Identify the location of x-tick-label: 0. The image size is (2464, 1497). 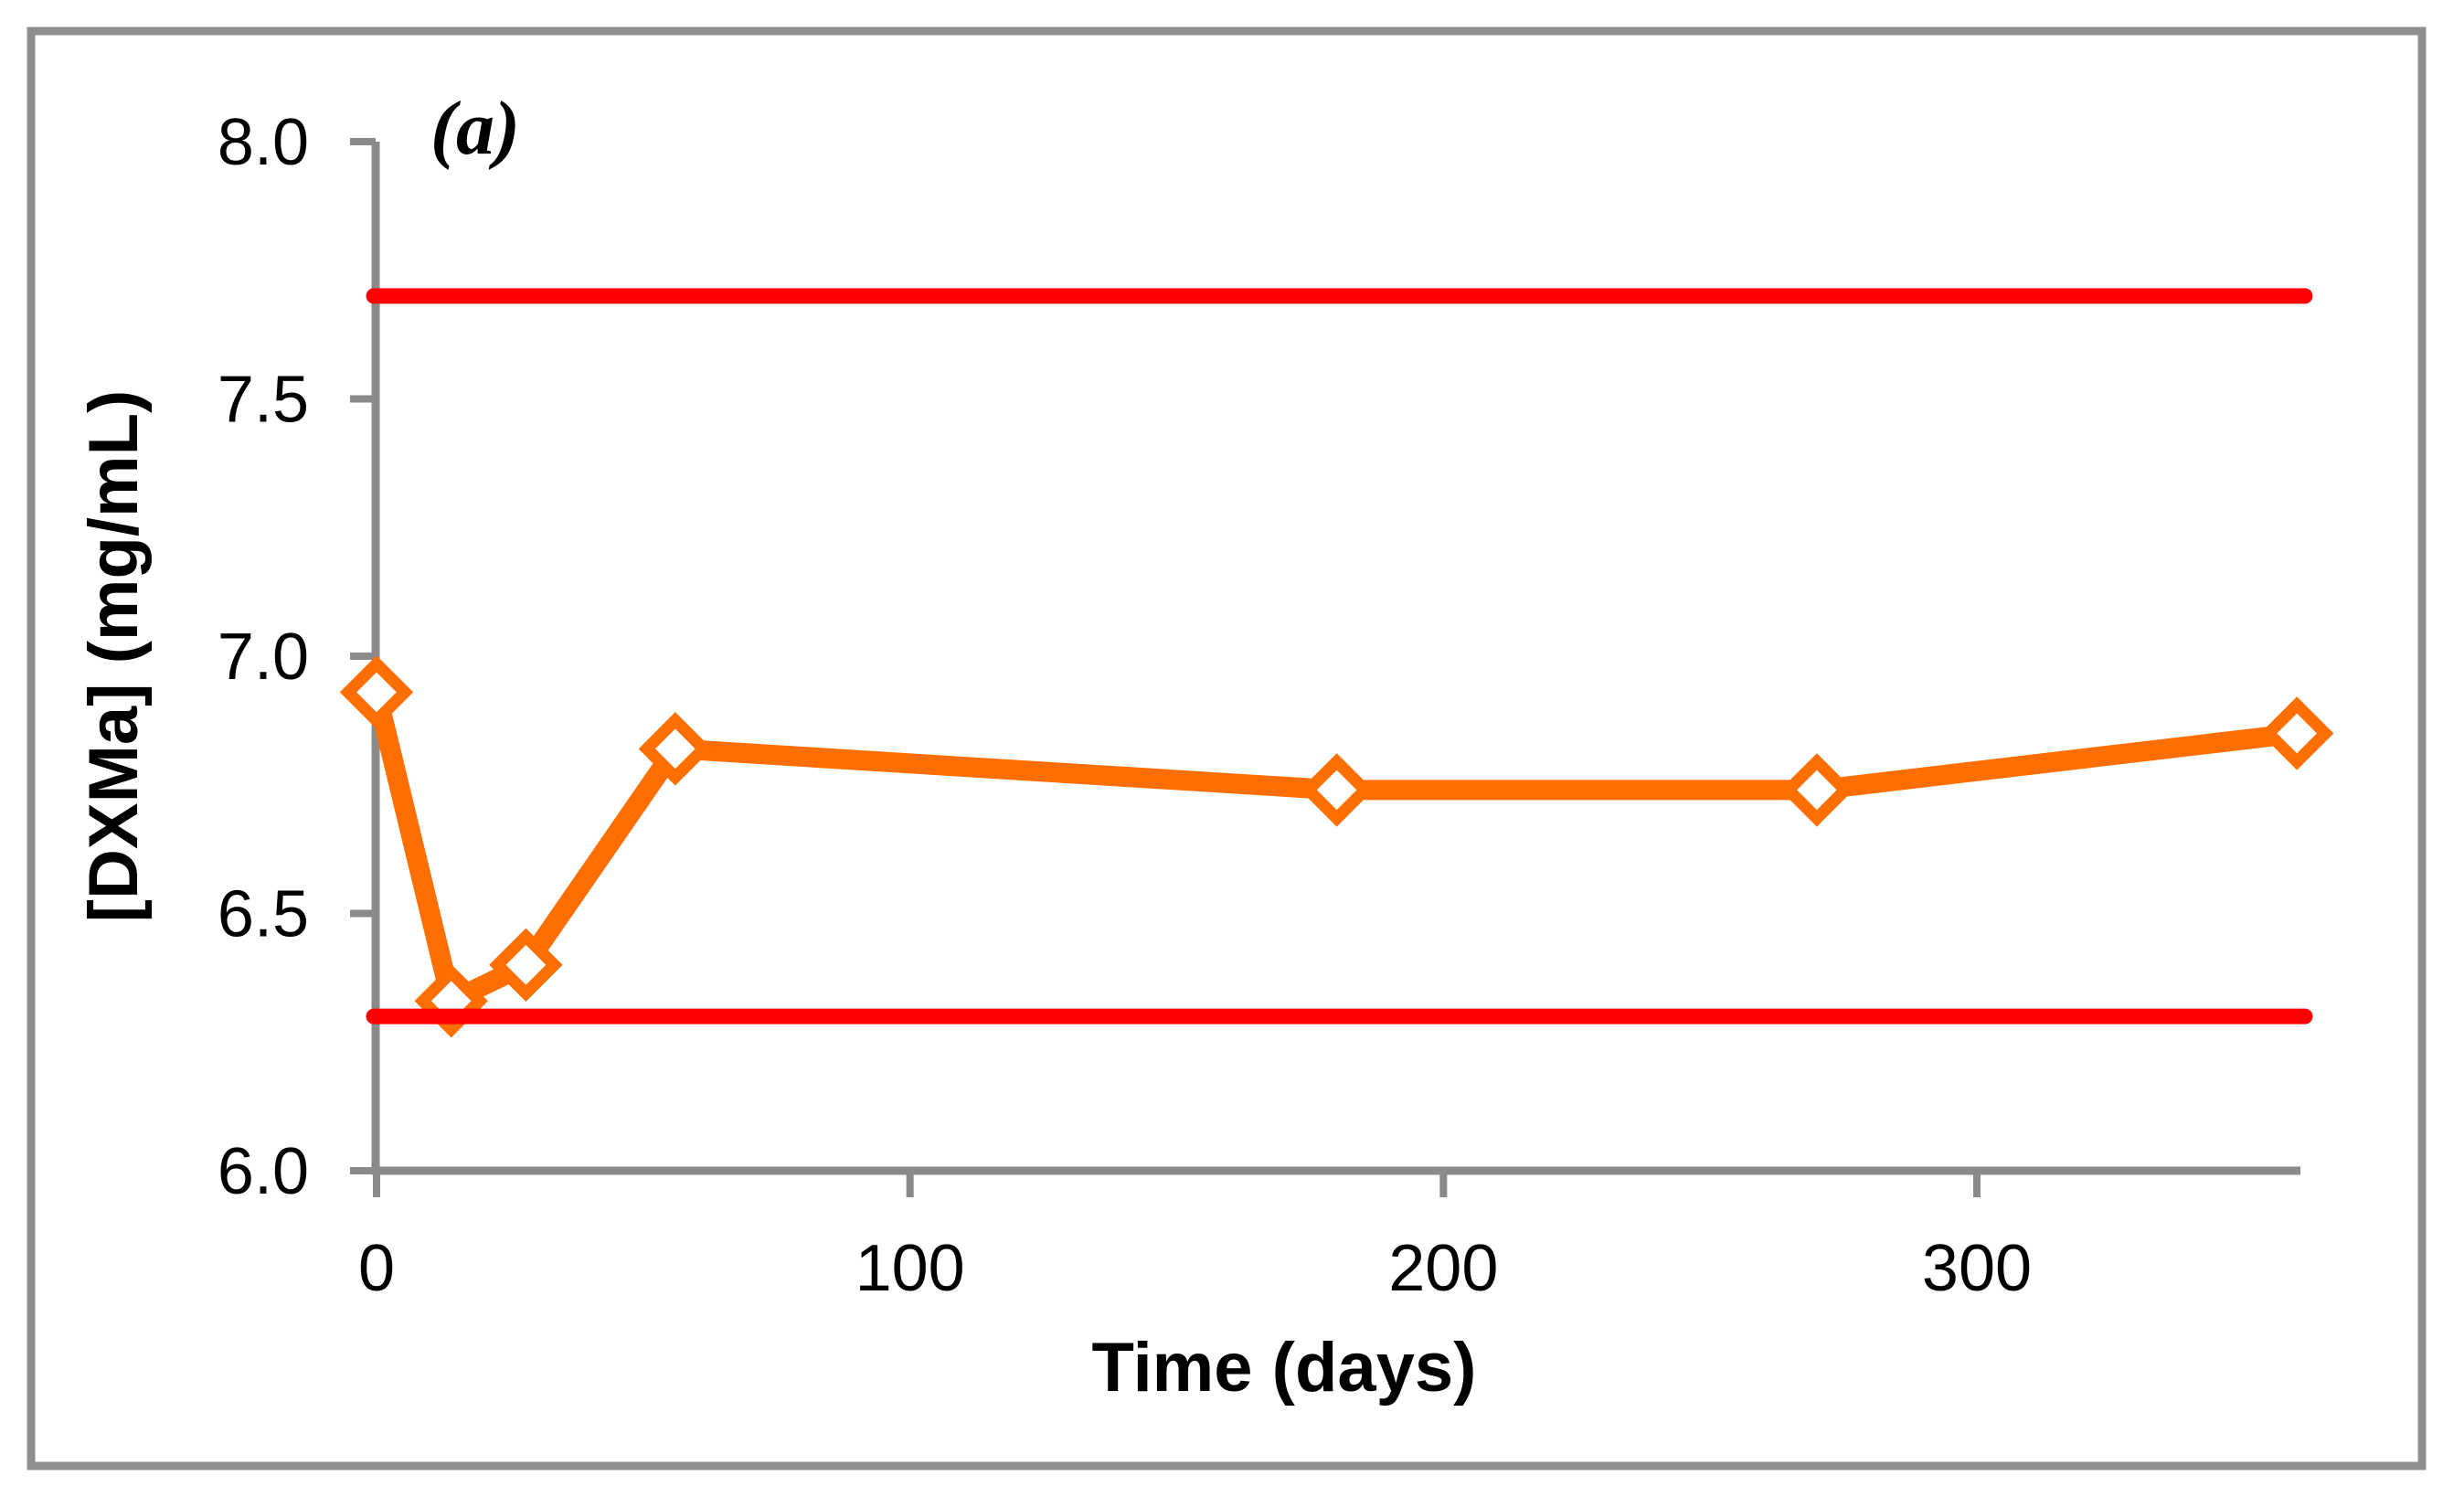
(376, 1268).